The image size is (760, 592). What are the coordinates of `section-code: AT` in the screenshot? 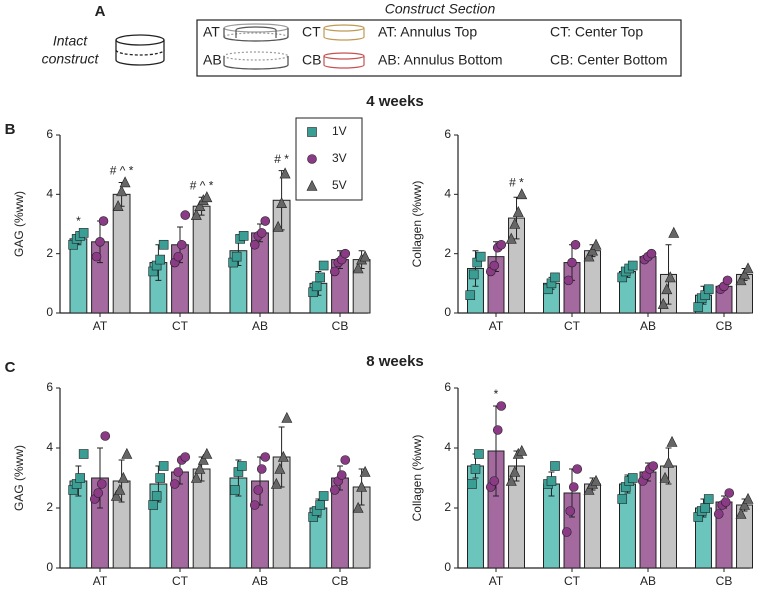 It's located at (211, 32).